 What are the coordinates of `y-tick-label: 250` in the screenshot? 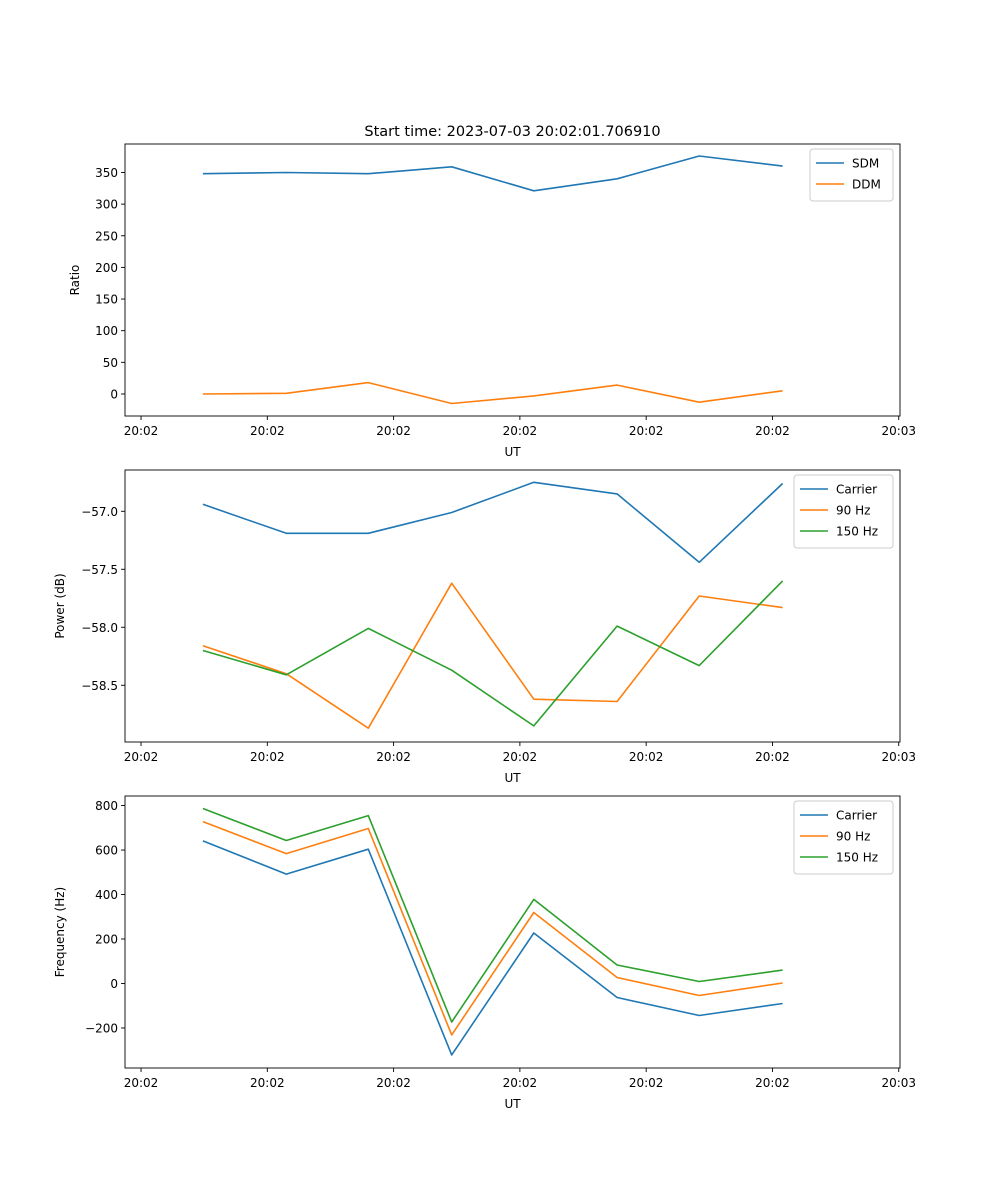 It's located at (106, 236).